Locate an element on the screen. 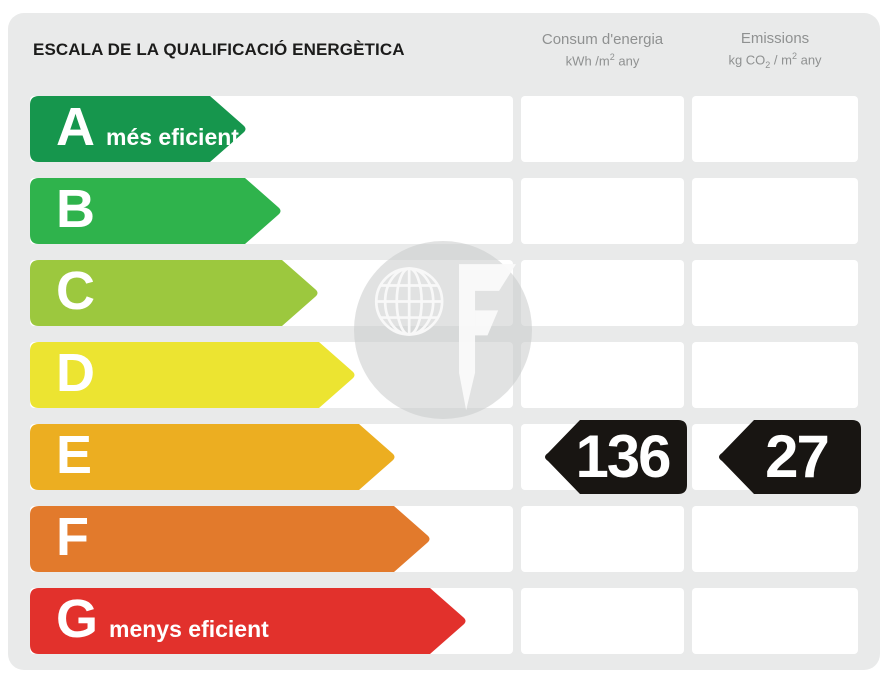 This screenshot has width=890, height=679. consumption-value-arrow: 136 is located at coordinates (614, 457).